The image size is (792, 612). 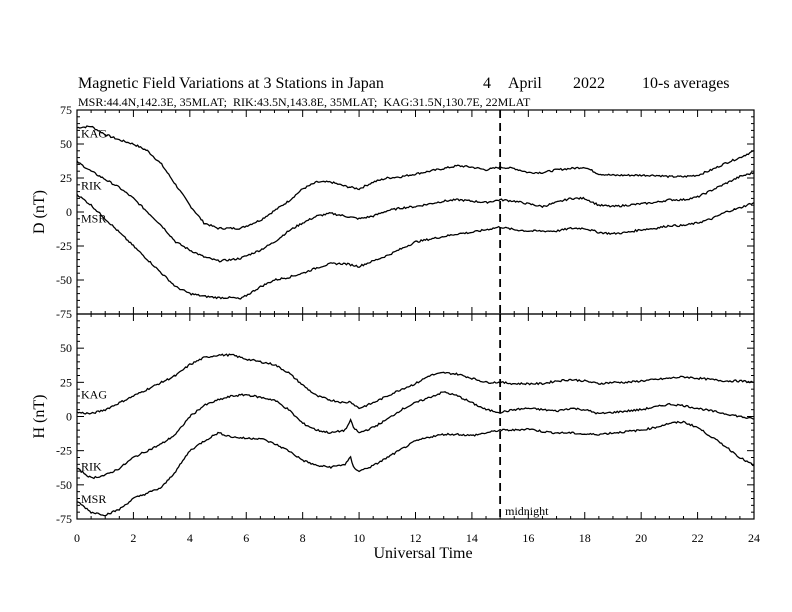 I want to click on y-axis-label: H (nT), so click(x=39, y=417).